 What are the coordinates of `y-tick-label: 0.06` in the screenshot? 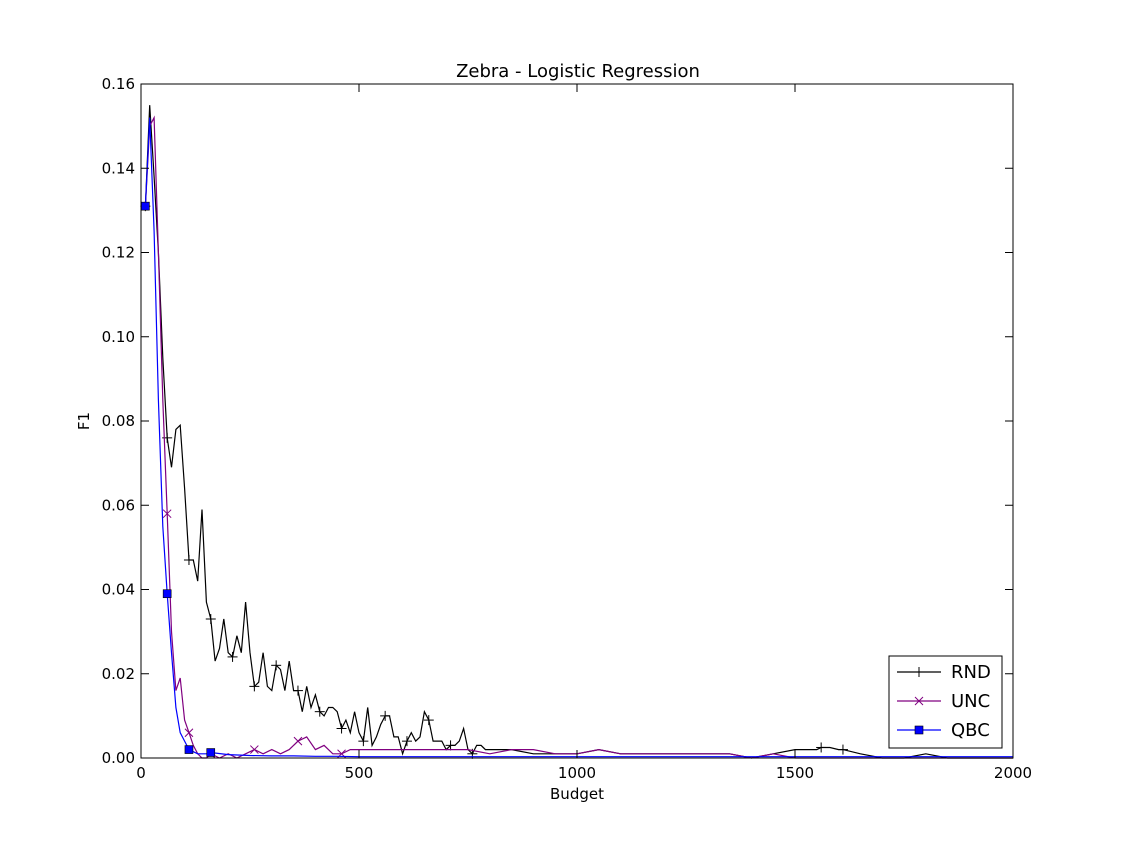 It's located at (118, 505).